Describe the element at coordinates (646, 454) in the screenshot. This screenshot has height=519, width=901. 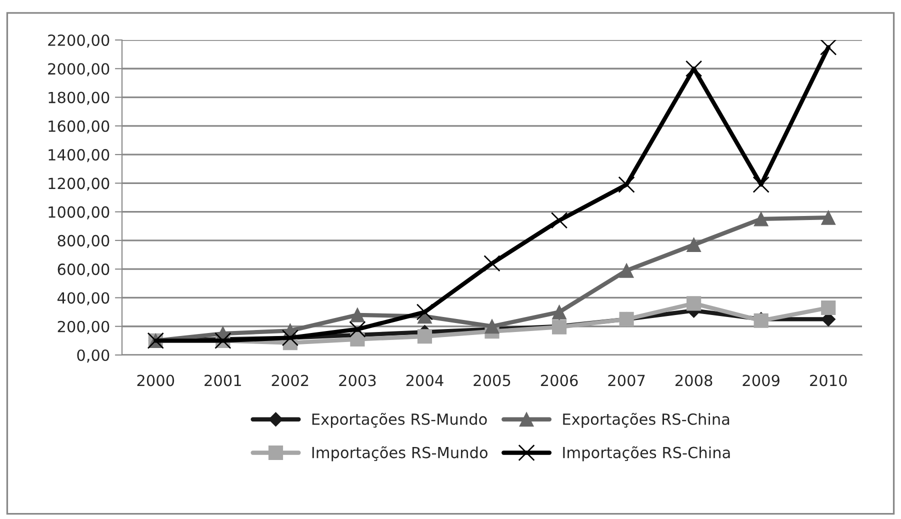
I see `legend-label: Importações RS-China` at that location.